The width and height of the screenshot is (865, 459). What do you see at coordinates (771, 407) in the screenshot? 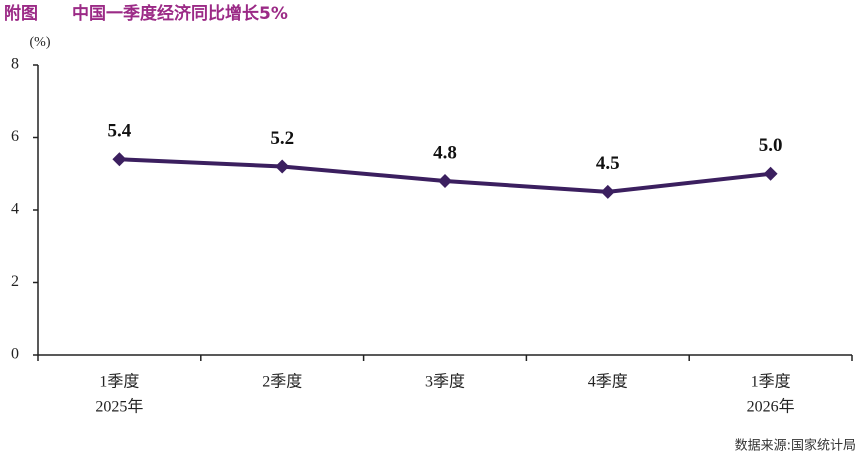
I see `x-tick-sublabel: 2026年` at bounding box center [771, 407].